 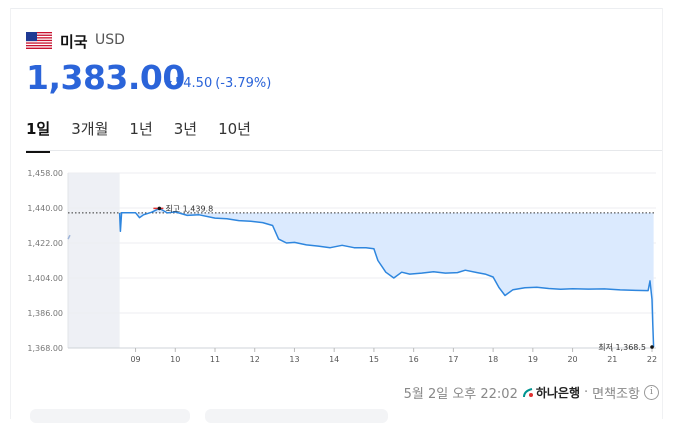 What do you see at coordinates (110, 416) in the screenshot?
I see `bottom-card-left` at bounding box center [110, 416].